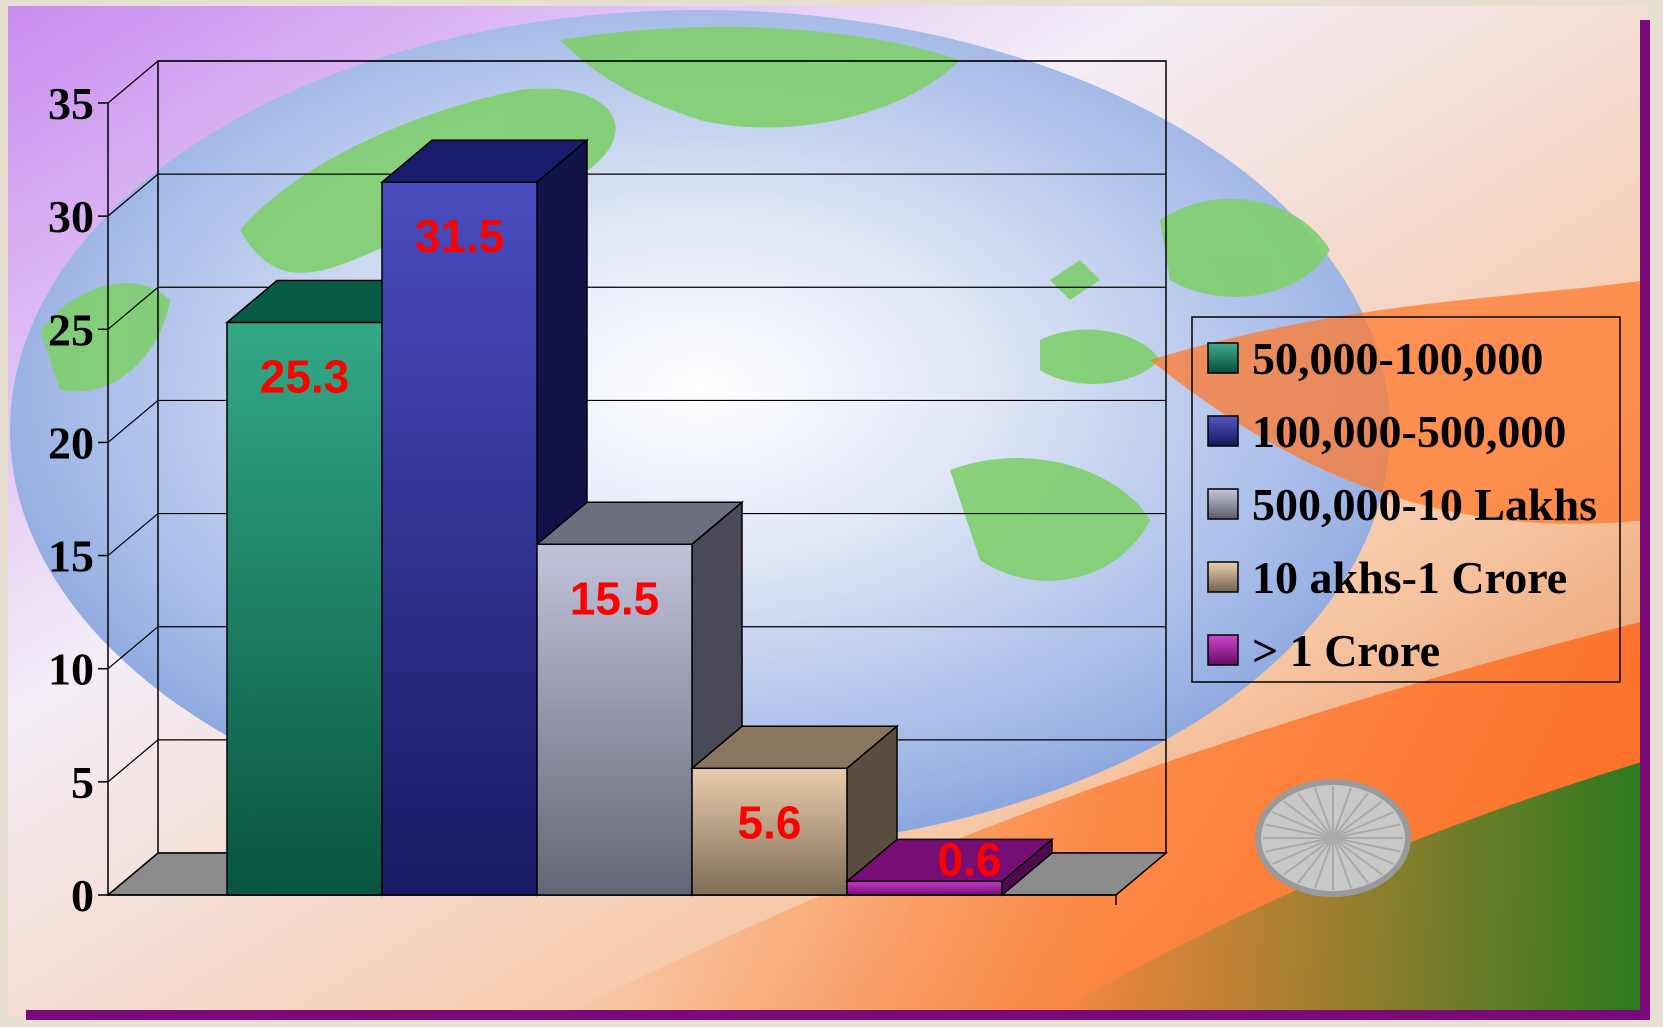 The width and height of the screenshot is (1663, 1027). Describe the element at coordinates (71, 556) in the screenshot. I see `y-tick-label: 15` at that location.